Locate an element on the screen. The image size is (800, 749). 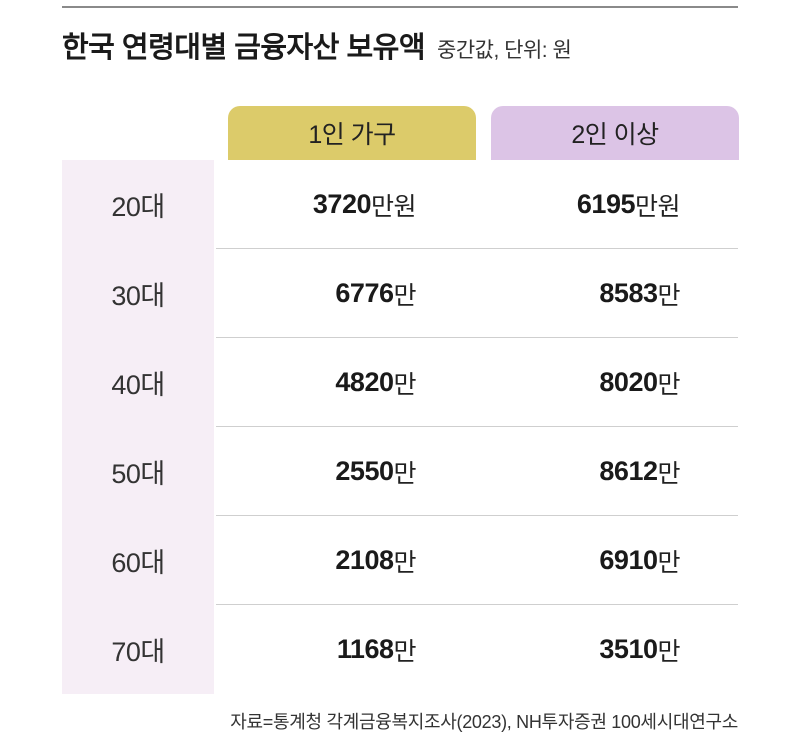
age-label: 50대 is located at coordinates (138, 474).